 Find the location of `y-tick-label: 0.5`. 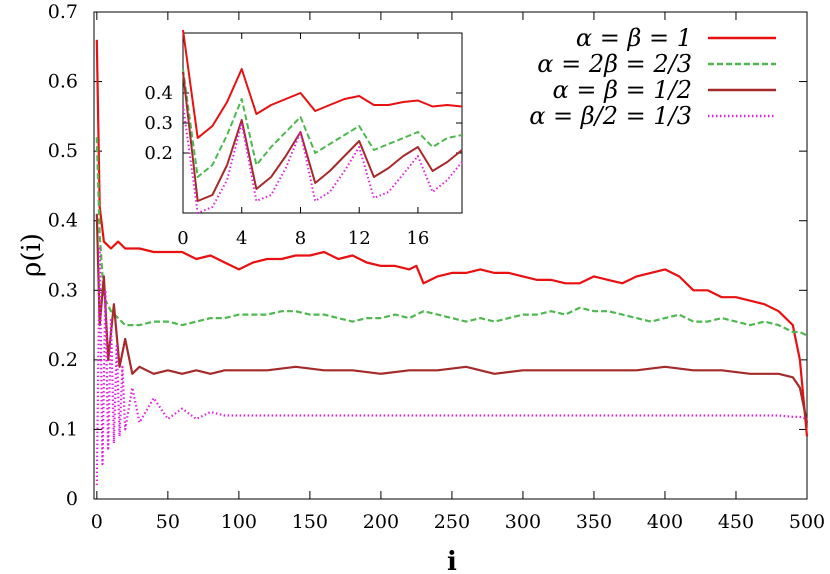

y-tick-label: 0.5 is located at coordinates (63, 151).